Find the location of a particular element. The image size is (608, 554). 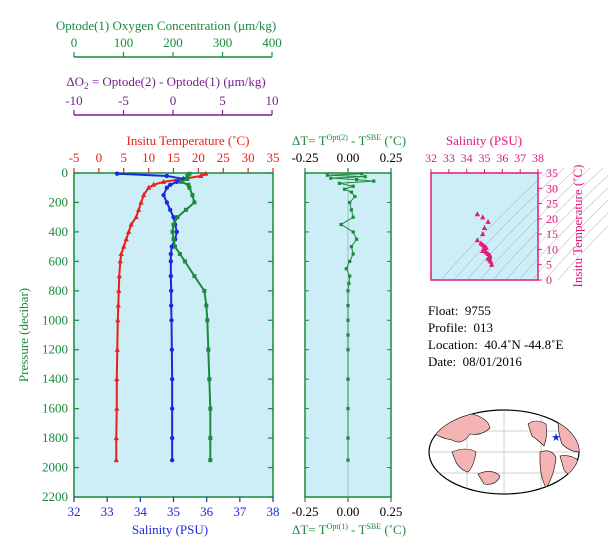

oxygen-axis-tick-label: 100 is located at coordinates (124, 42).